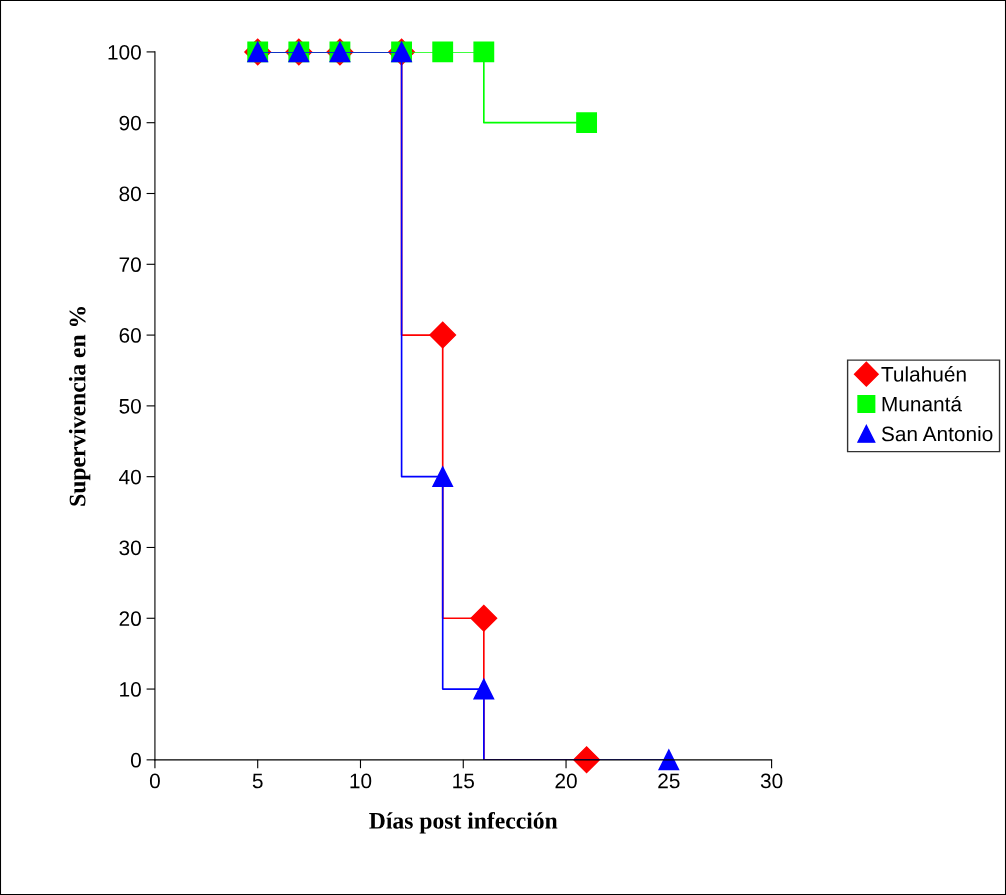 The width and height of the screenshot is (1006, 895). Describe the element at coordinates (135, 760) in the screenshot. I see `y-tick-label: 0` at that location.